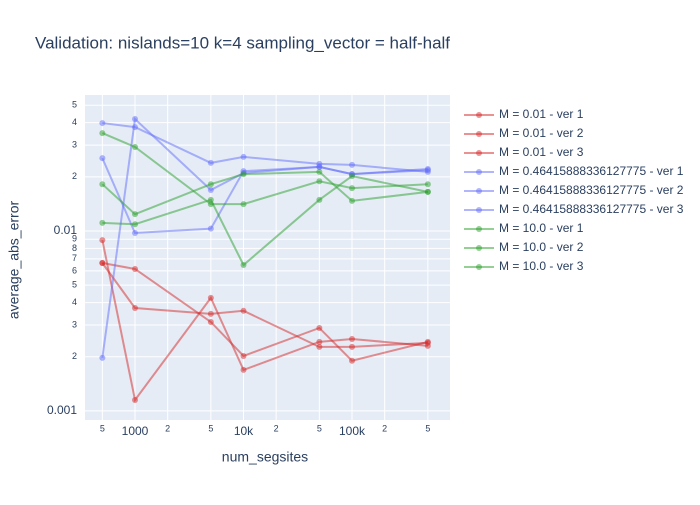  Describe the element at coordinates (591, 171) in the screenshot. I see `legend-label: M = 0.46415888336127775 - ver 1` at that location.